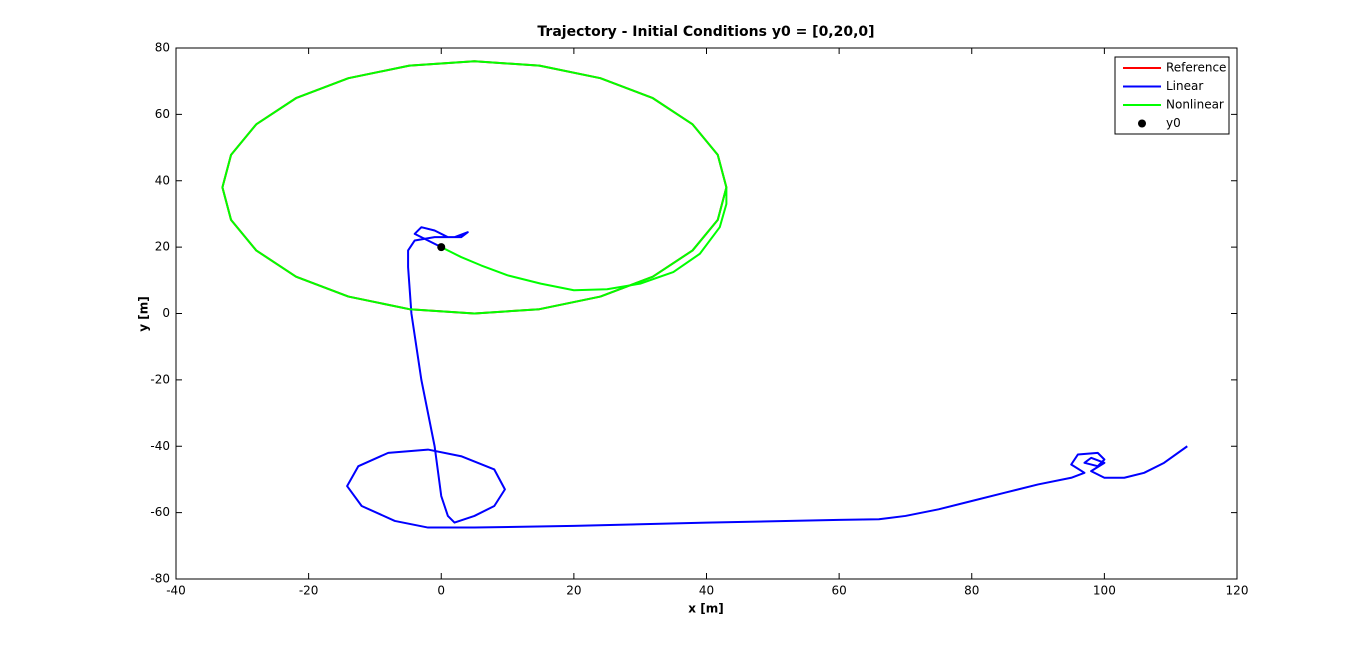 This screenshot has width=1367, height=656. What do you see at coordinates (573, 591) in the screenshot?
I see `x-tick-label: 20` at bounding box center [573, 591].